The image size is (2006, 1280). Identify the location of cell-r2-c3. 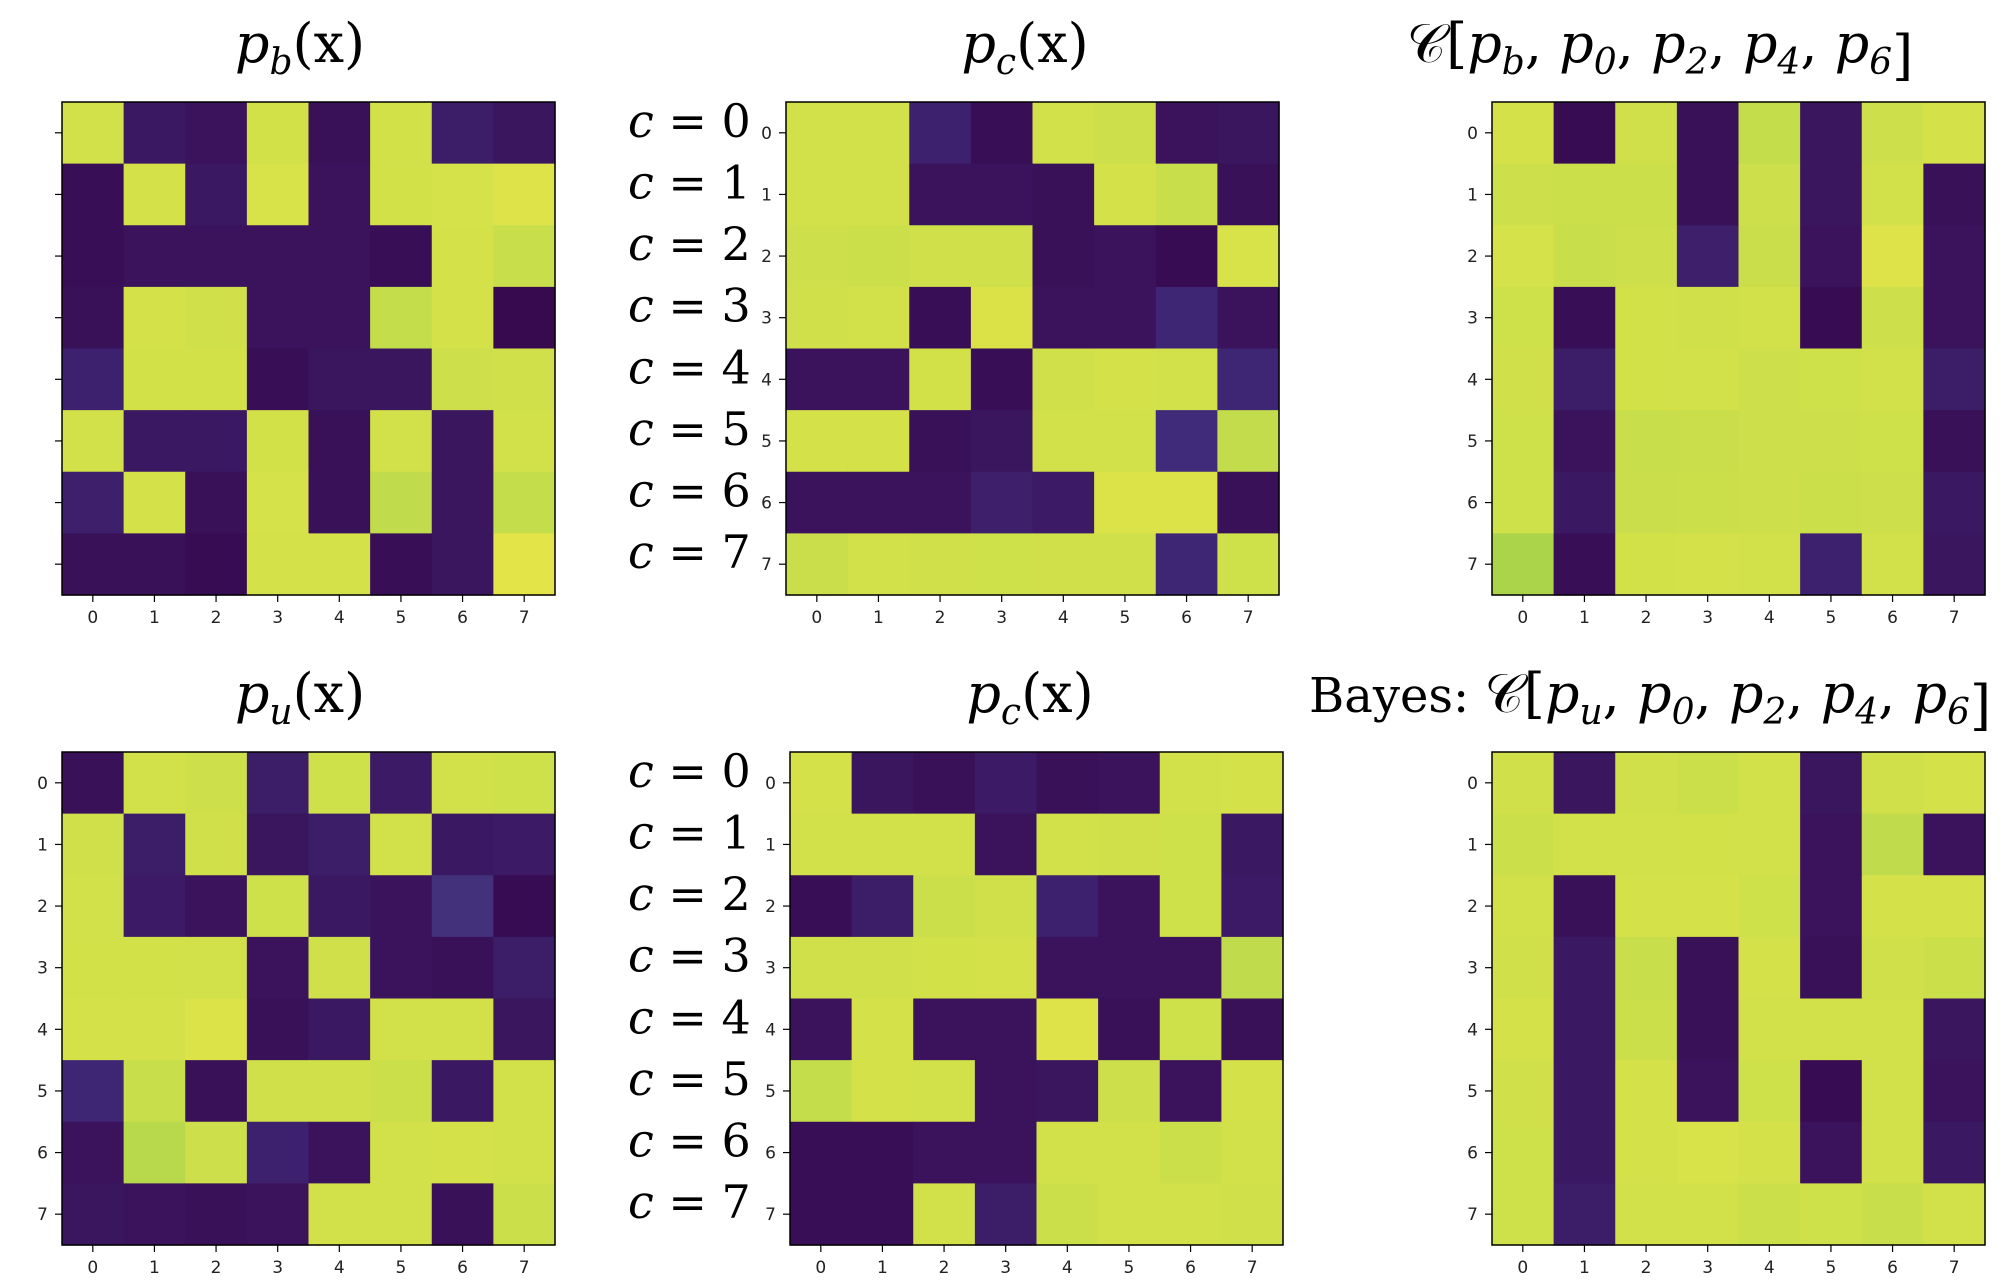
(278, 256).